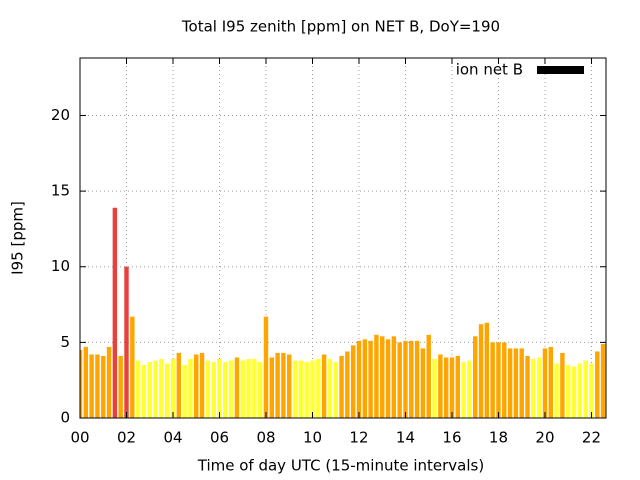 The width and height of the screenshot is (640, 480). What do you see at coordinates (489, 70) in the screenshot?
I see `legend-label: ion net B` at bounding box center [489, 70].